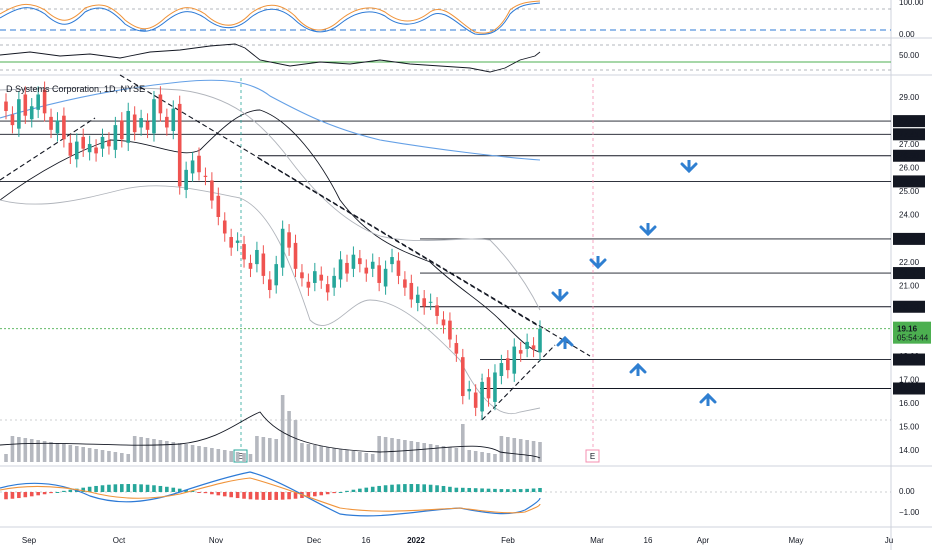 Image resolution: width=932 pixels, height=550 pixels. What do you see at coordinates (270, 18) in the screenshot?
I see `stoch-line-blue` at bounding box center [270, 18].